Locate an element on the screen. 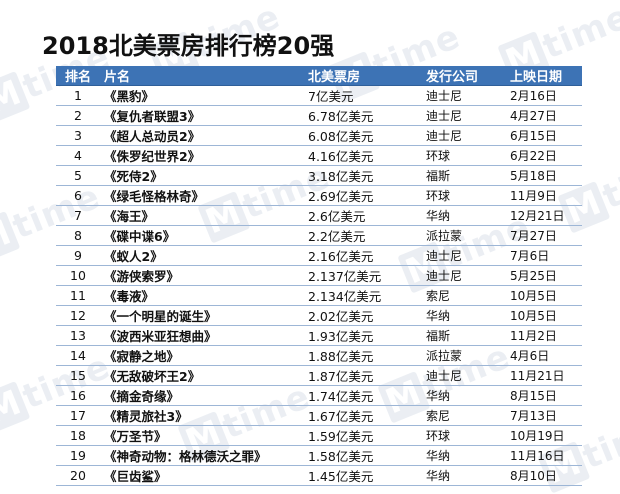 The height and width of the screenshot is (494, 620). table-row: 17 《精灵旅社3》 1.67亿美元 索尼 7月13日 is located at coordinates (319, 415).